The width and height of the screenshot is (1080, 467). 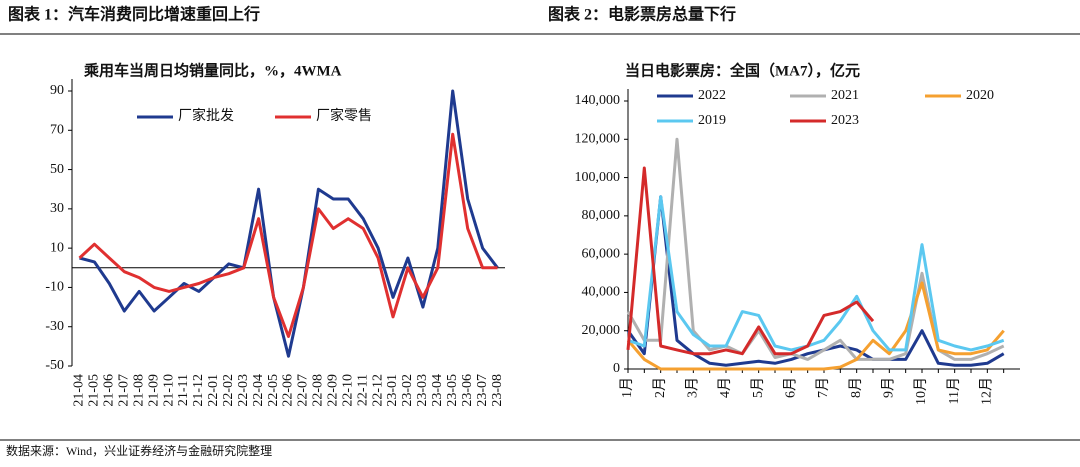 What do you see at coordinates (198, 390) in the screenshot?
I see `x-tick-label: 21-12` at bounding box center [198, 390].